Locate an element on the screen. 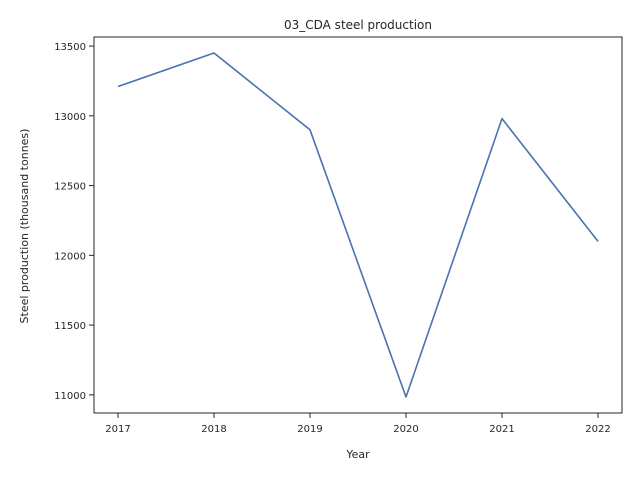 The image size is (640, 480). x-tick-label: 2020 is located at coordinates (405, 429).